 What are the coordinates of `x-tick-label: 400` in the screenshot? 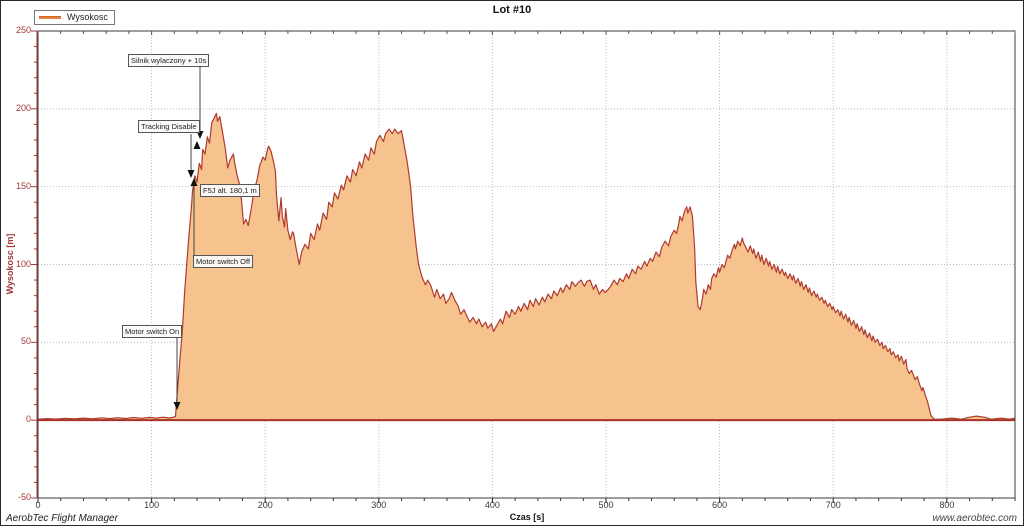 It's located at (492, 505).